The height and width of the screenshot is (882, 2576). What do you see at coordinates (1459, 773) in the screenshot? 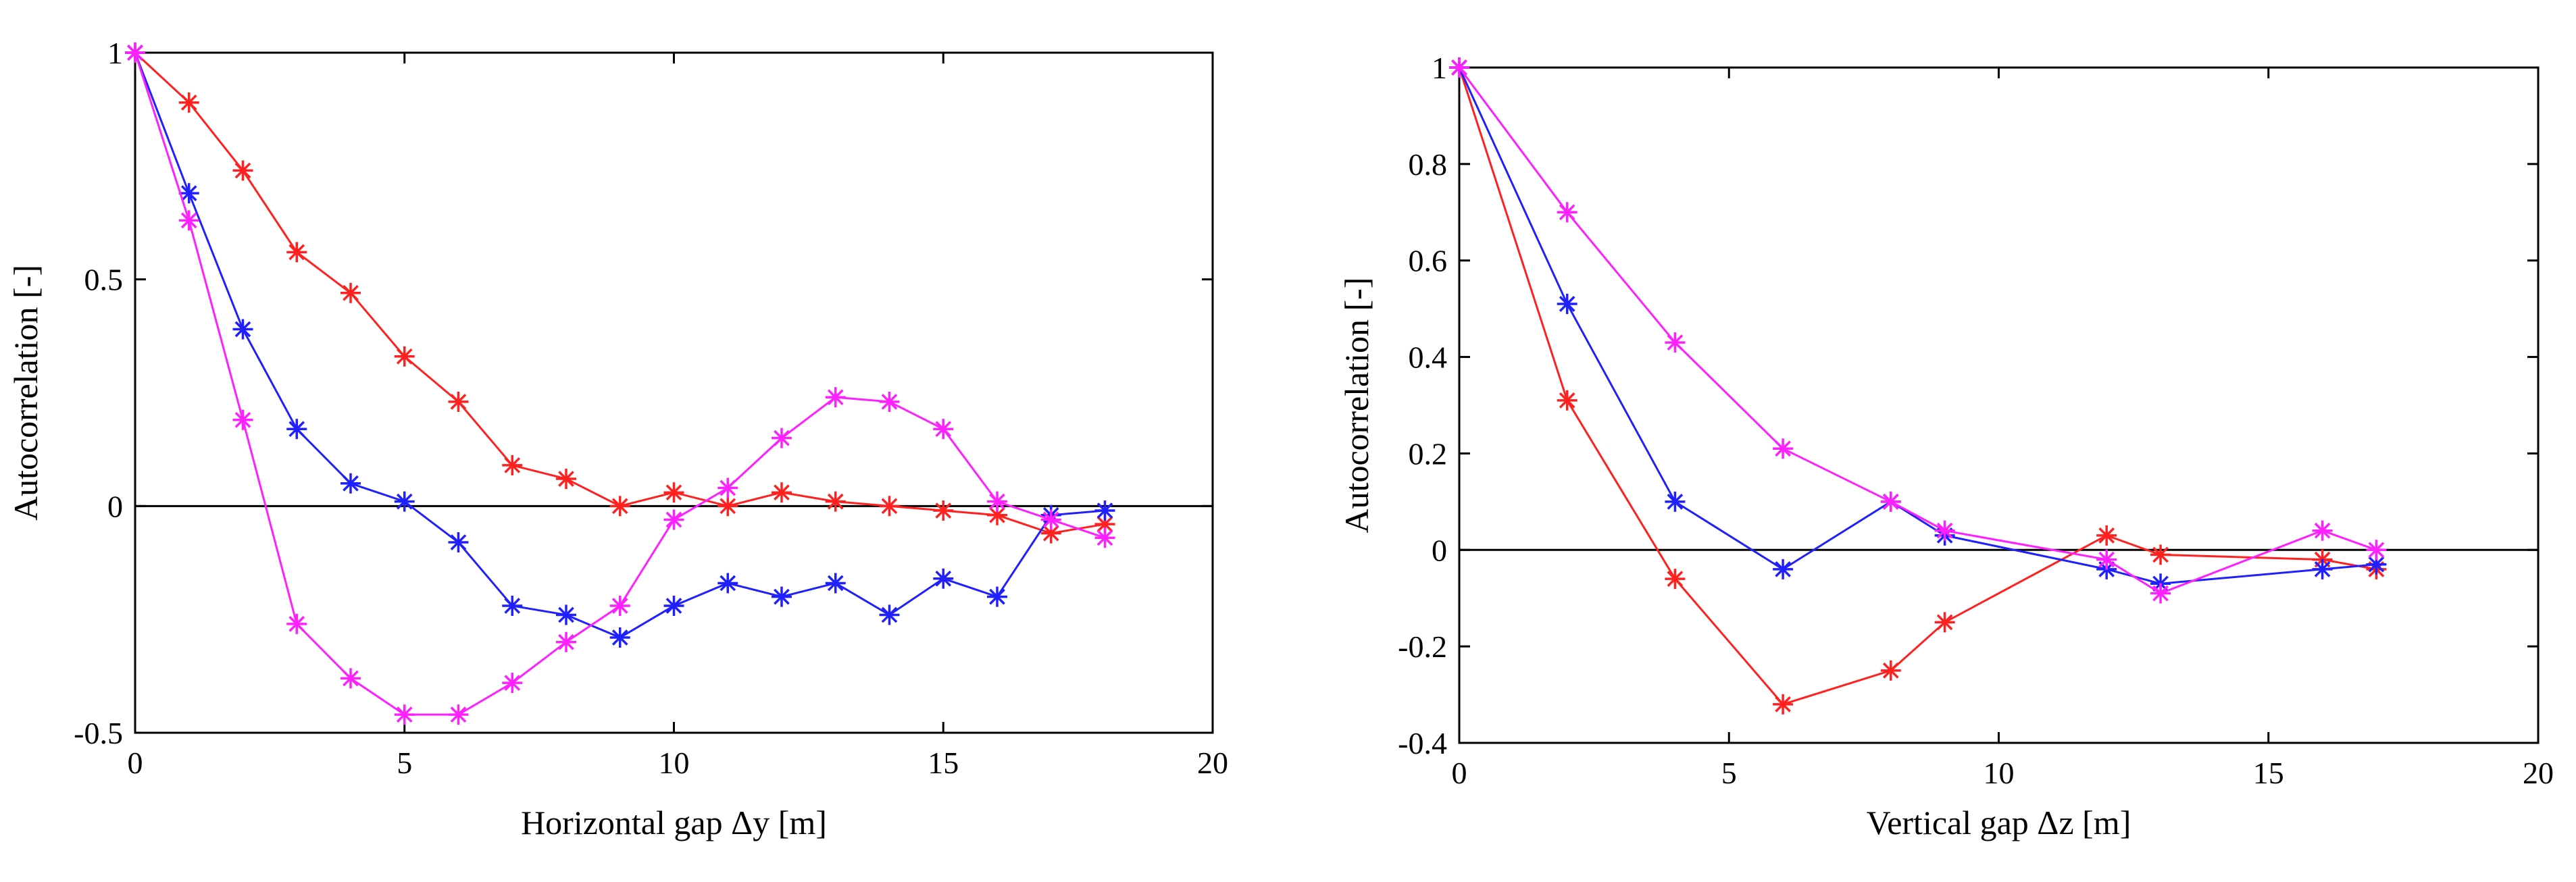
I see `chart1-x-tick-label: 0` at bounding box center [1459, 773].